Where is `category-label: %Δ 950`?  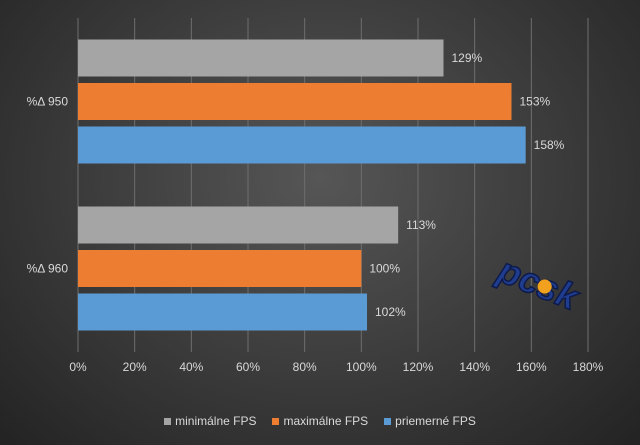
category-label: %Δ 950 is located at coordinates (48, 102).